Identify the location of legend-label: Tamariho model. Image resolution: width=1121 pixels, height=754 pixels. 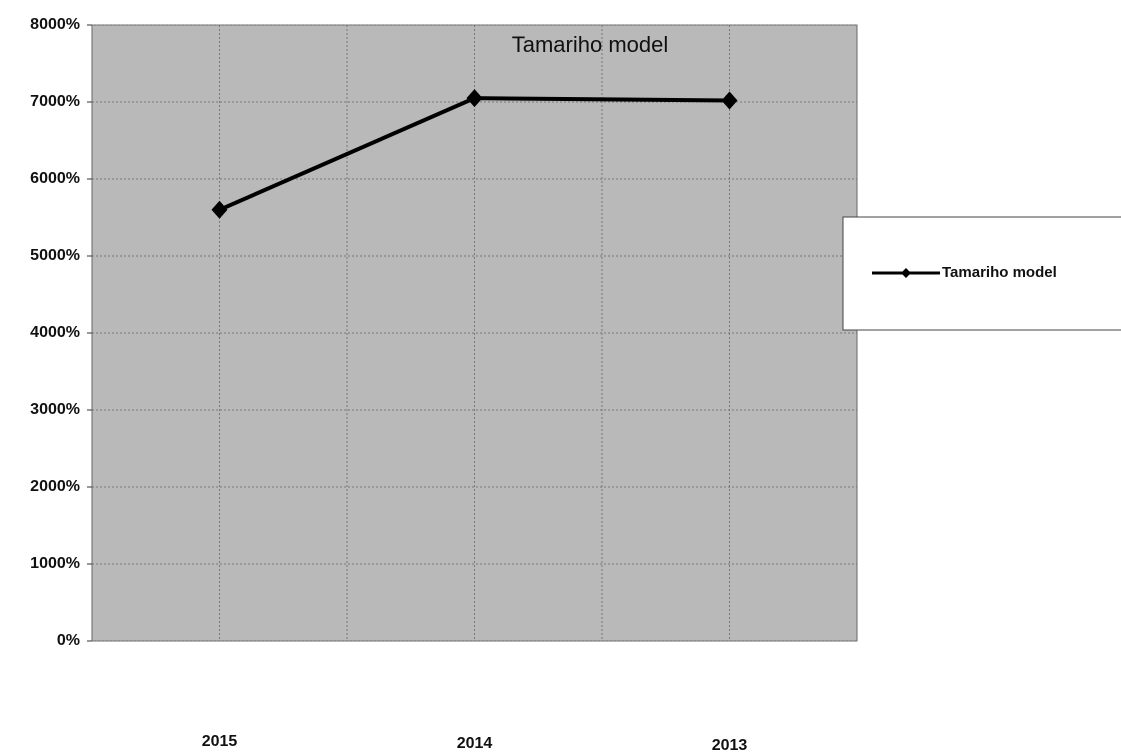
(999, 272).